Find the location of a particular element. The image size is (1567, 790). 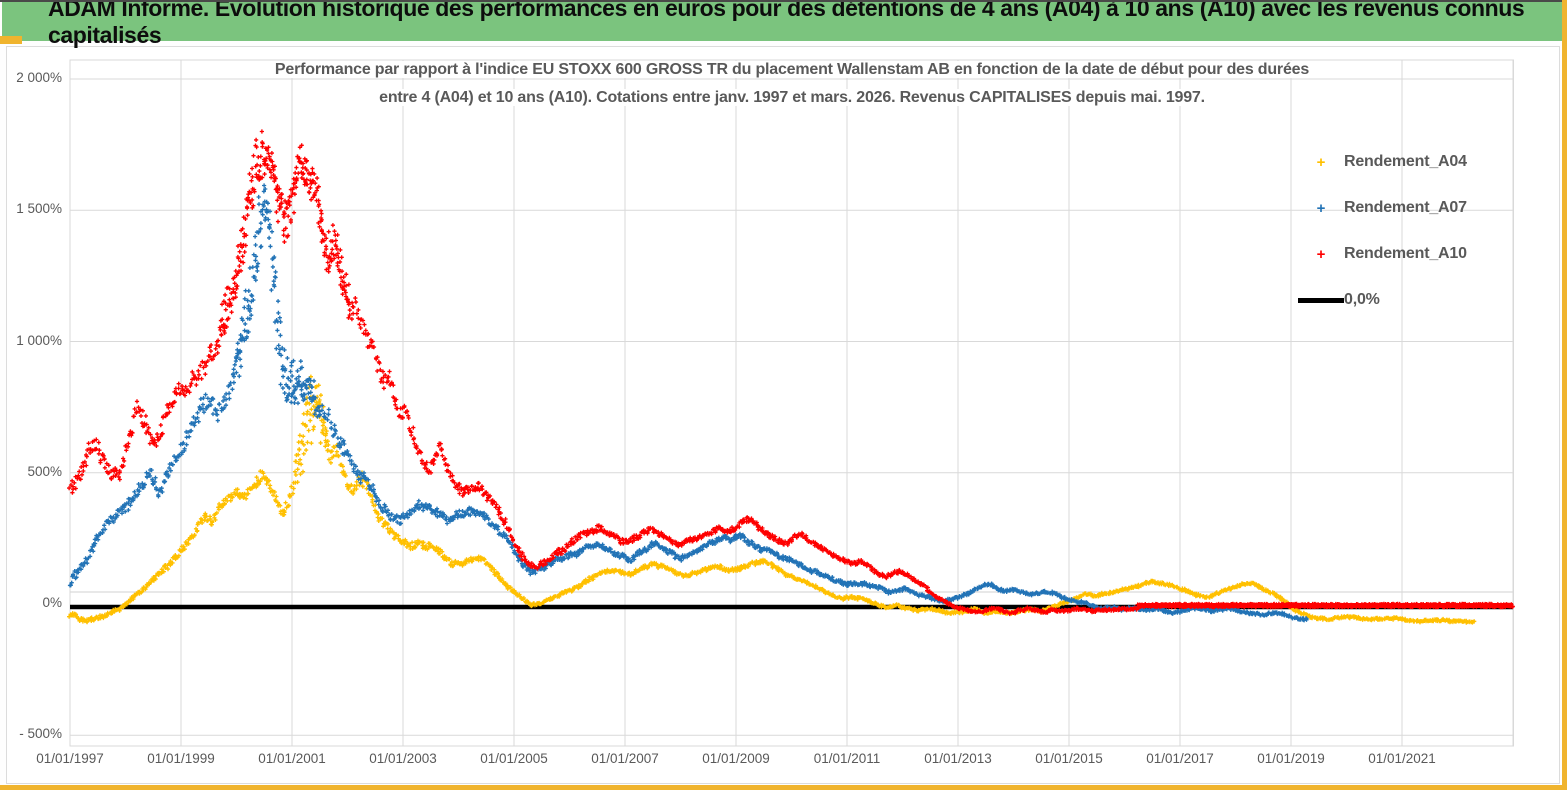

y-axis-label: - 500% is located at coordinates (40, 734).